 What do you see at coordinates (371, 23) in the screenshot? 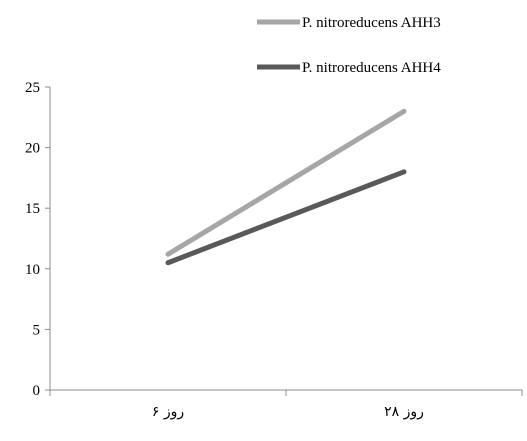
I see `legend-label: P. nitroreducens AHH3` at bounding box center [371, 23].